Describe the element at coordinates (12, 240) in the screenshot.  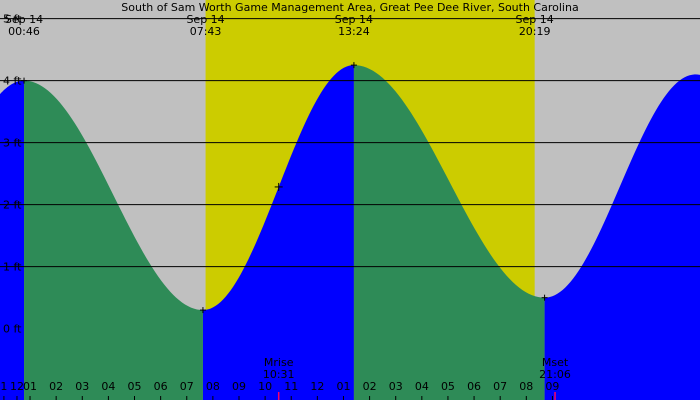
I see `rising-tide-segment` at that location.